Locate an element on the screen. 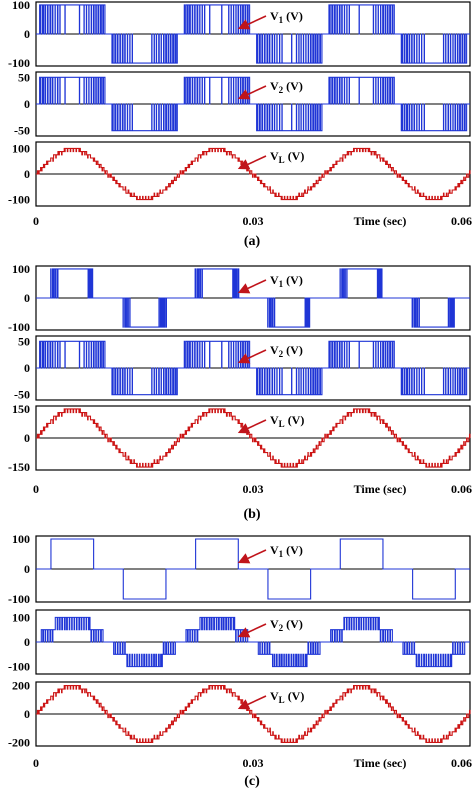 This screenshot has width=474, height=792. figure-caption: (c) is located at coordinates (252, 781).